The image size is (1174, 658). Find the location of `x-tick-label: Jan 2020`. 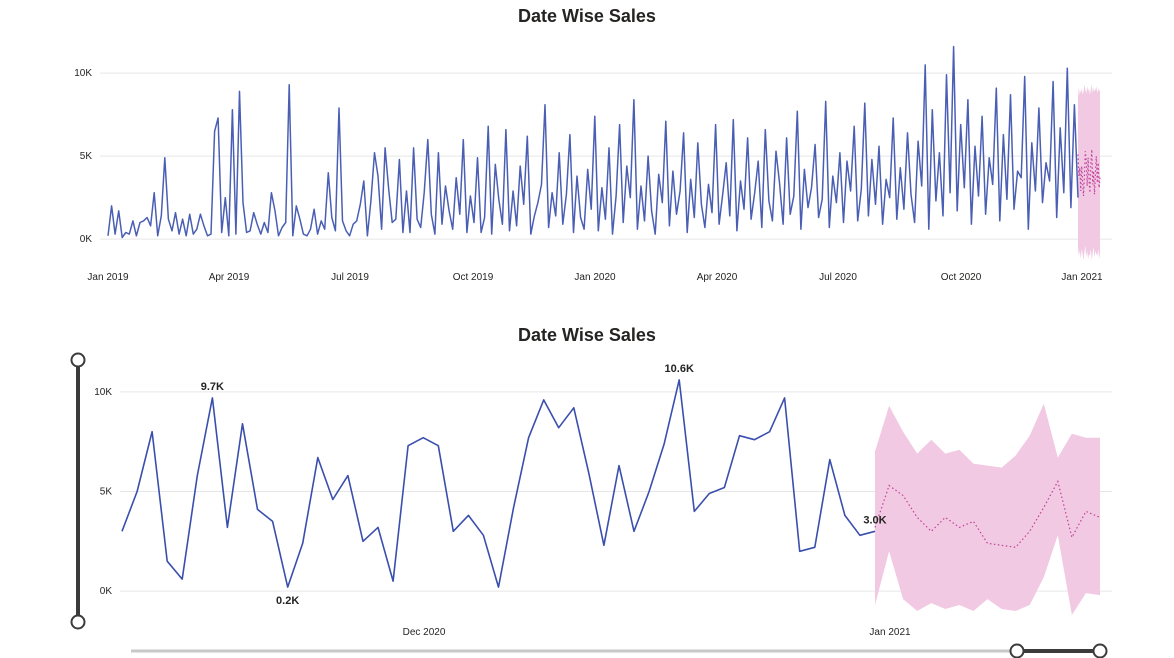

x-tick-label: Jan 2020 is located at coordinates (595, 277).